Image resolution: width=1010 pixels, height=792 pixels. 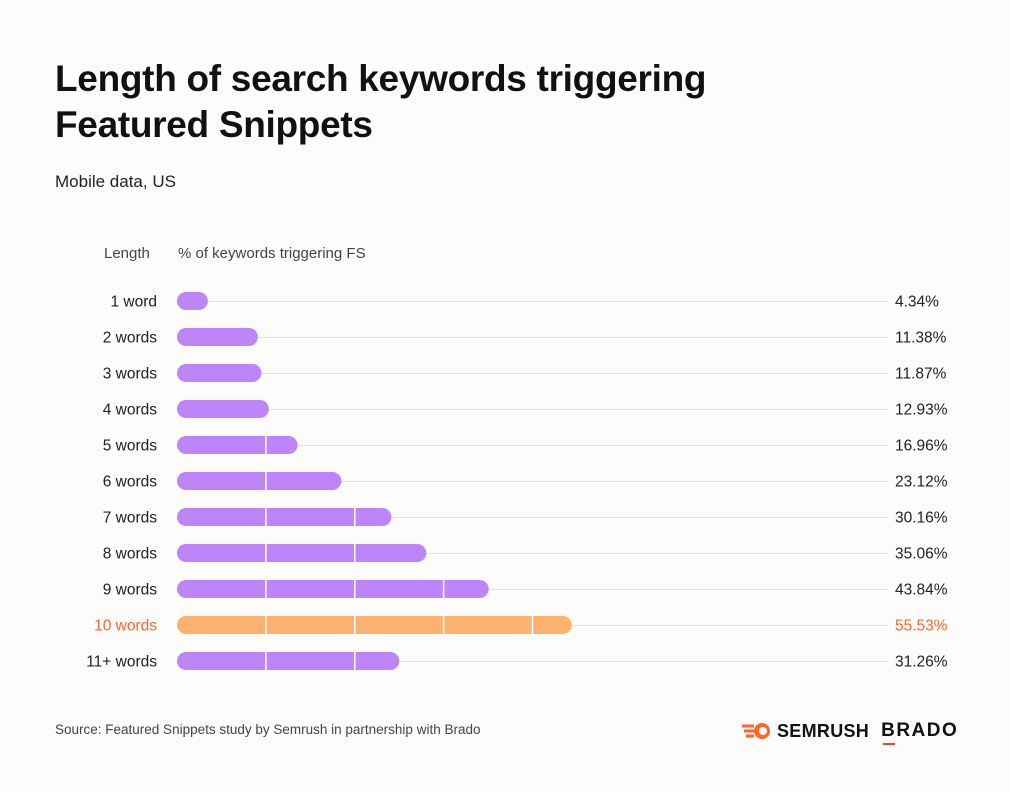 What do you see at coordinates (921, 590) in the screenshot?
I see `value-label: 43.84%` at bounding box center [921, 590].